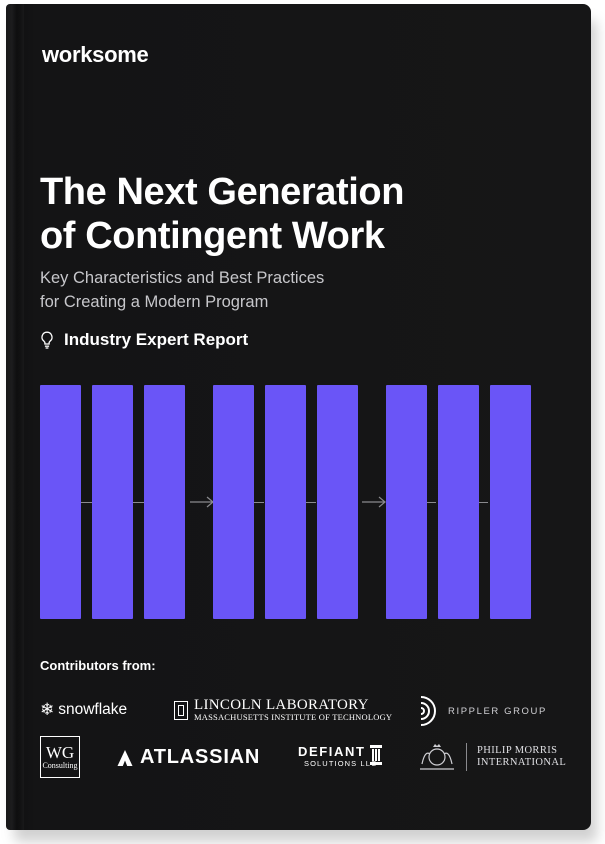 The image size is (605, 844). What do you see at coordinates (222, 192) in the screenshot?
I see `title-line-1: The Next Generation` at bounding box center [222, 192].